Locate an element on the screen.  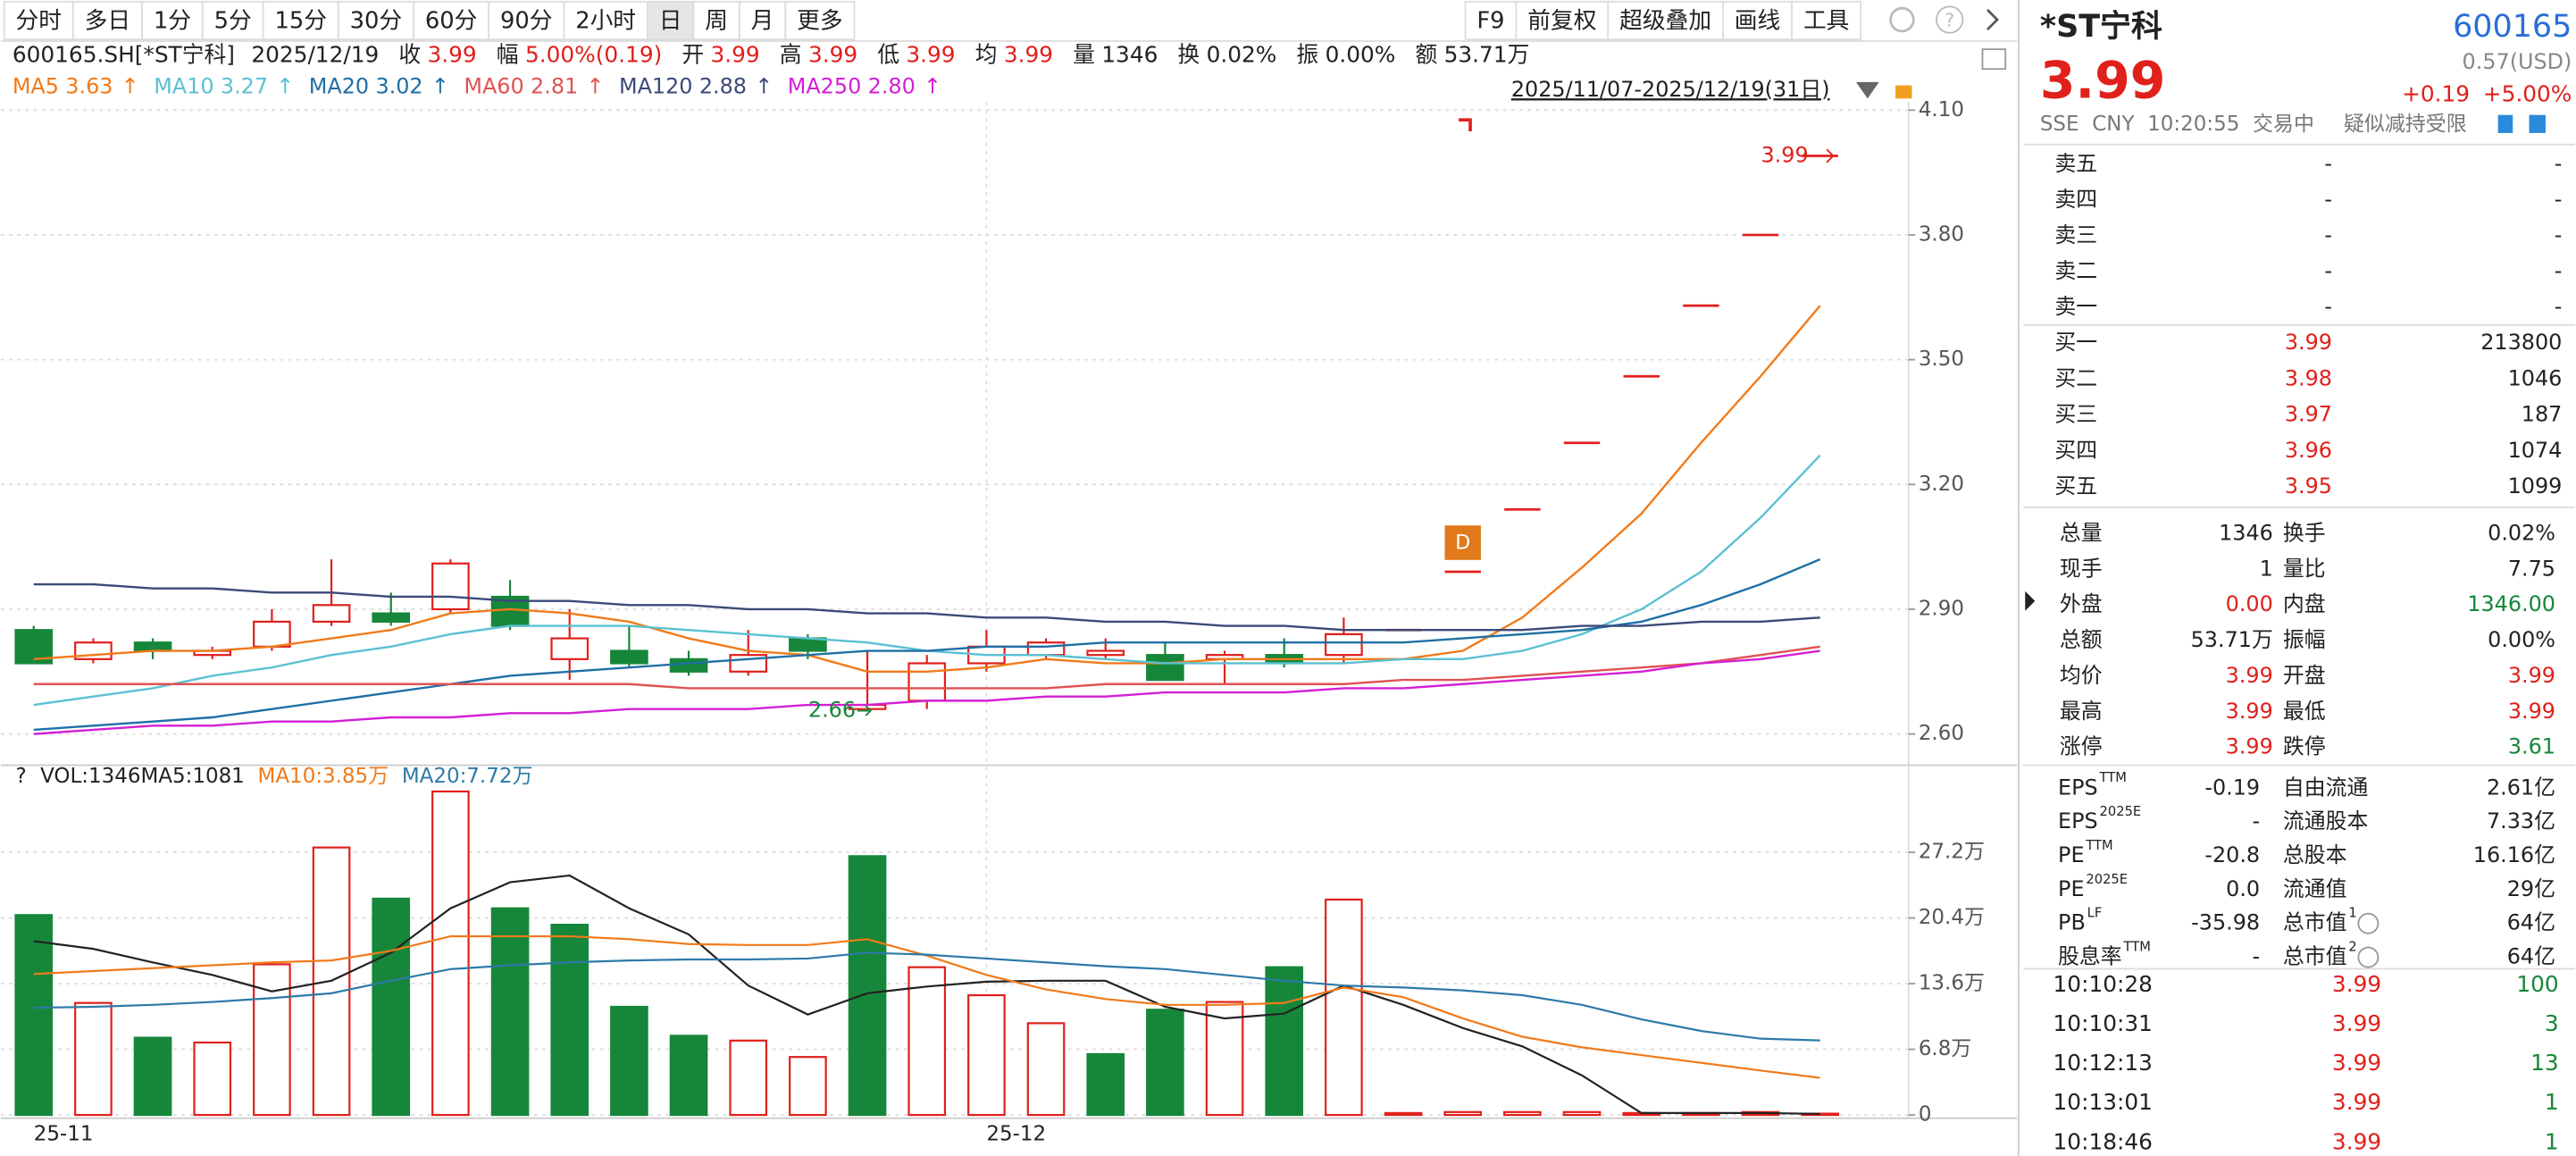
marker-label: D is located at coordinates (1463, 543).